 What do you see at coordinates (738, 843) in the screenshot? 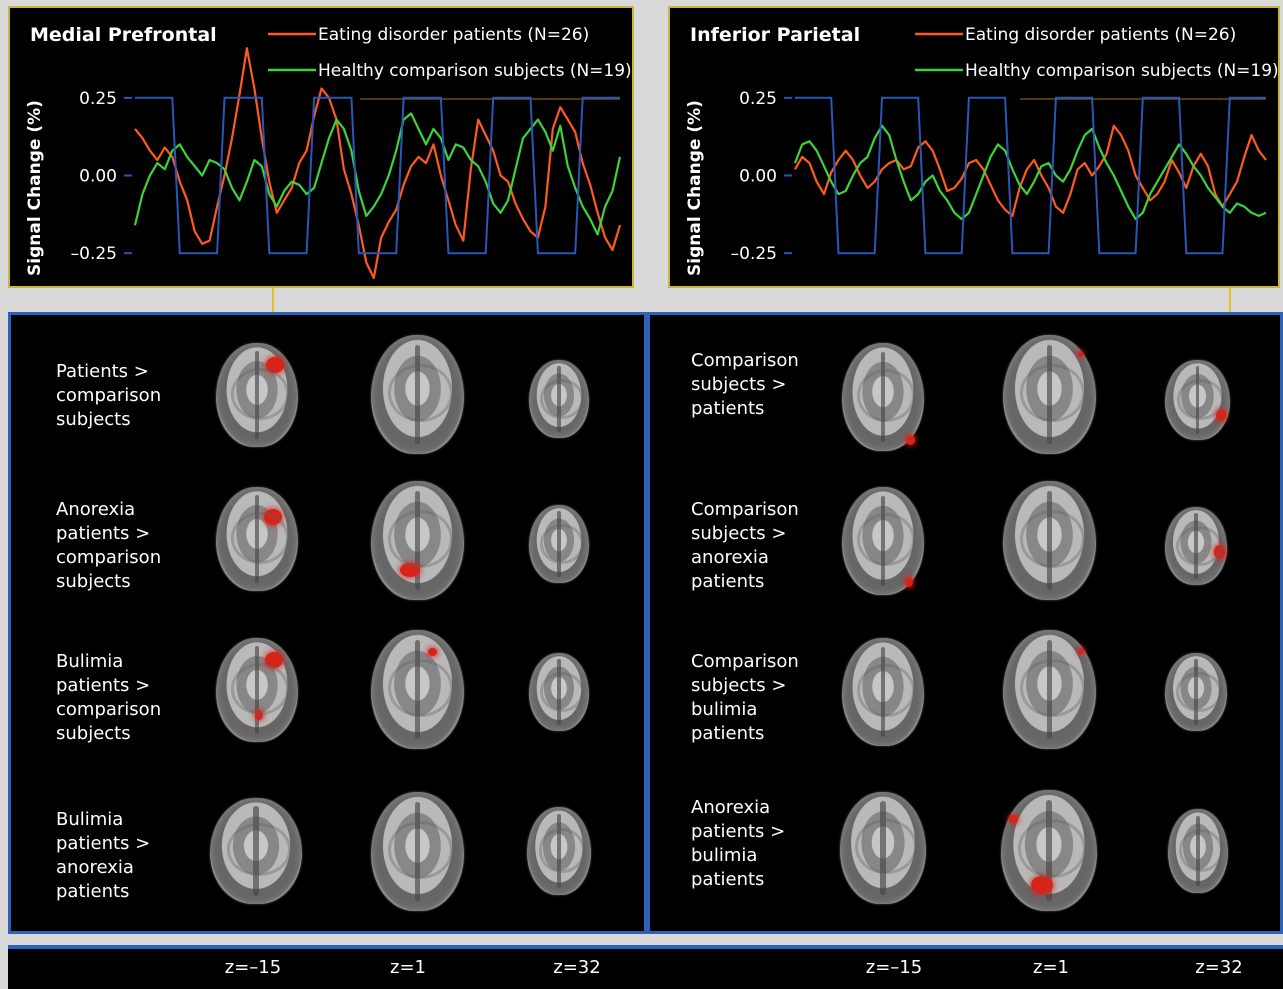
I see `right-label-4: Anorexia patients > bulimia patients` at bounding box center [738, 843].